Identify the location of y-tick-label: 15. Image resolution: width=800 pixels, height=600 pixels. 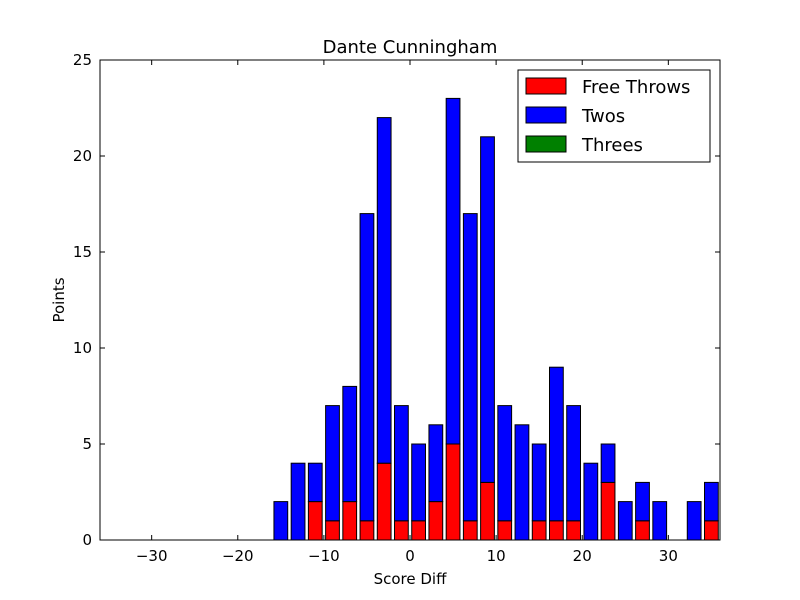
(82, 252).